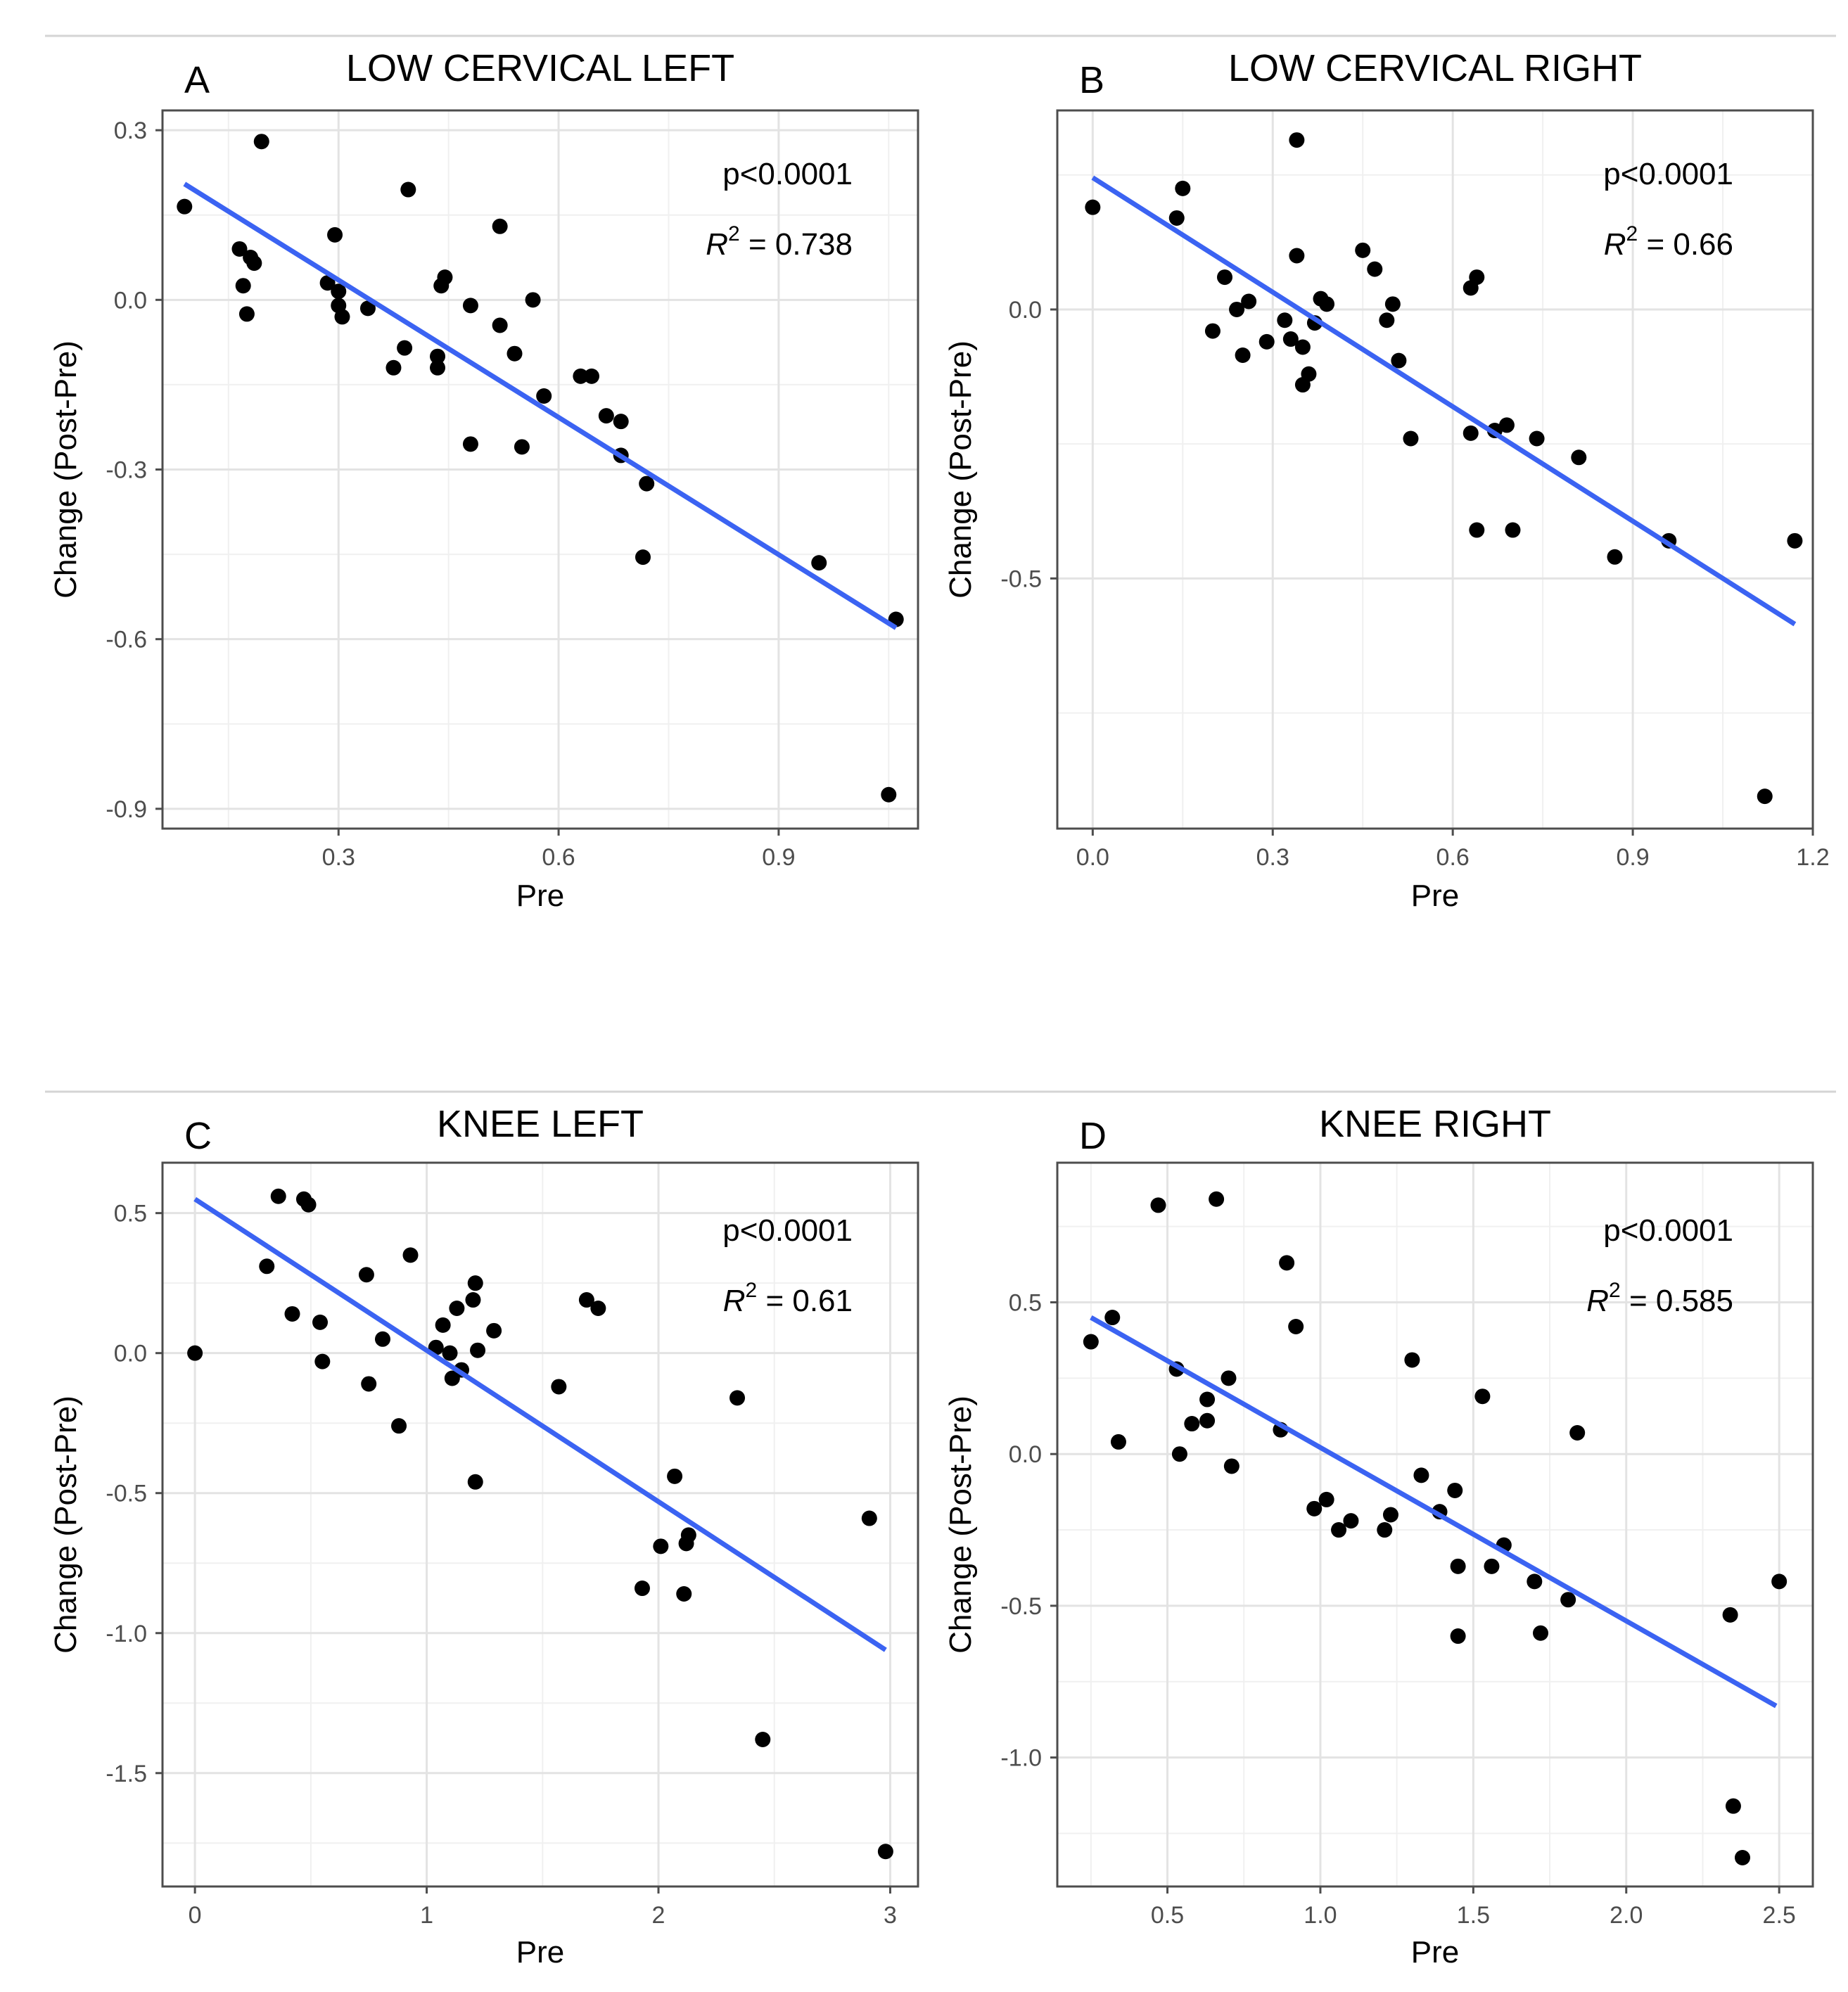 The image size is (1848, 1992). What do you see at coordinates (1434, 1512) in the screenshot?
I see `panel-d-regression-line` at bounding box center [1434, 1512].